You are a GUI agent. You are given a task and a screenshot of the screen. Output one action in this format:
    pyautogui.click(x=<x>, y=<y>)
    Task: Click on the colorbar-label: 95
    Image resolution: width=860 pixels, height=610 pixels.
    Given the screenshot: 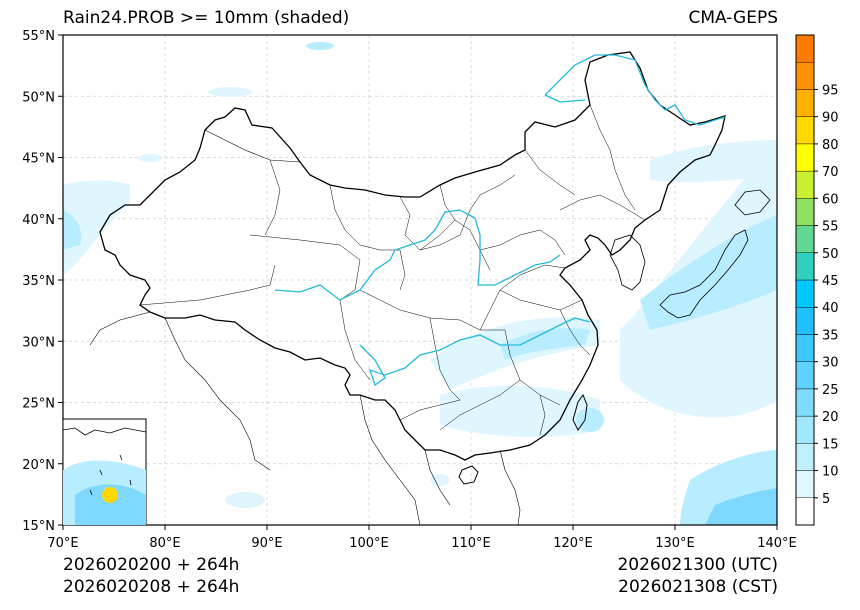 What is the action you would take?
    pyautogui.click(x=830, y=90)
    